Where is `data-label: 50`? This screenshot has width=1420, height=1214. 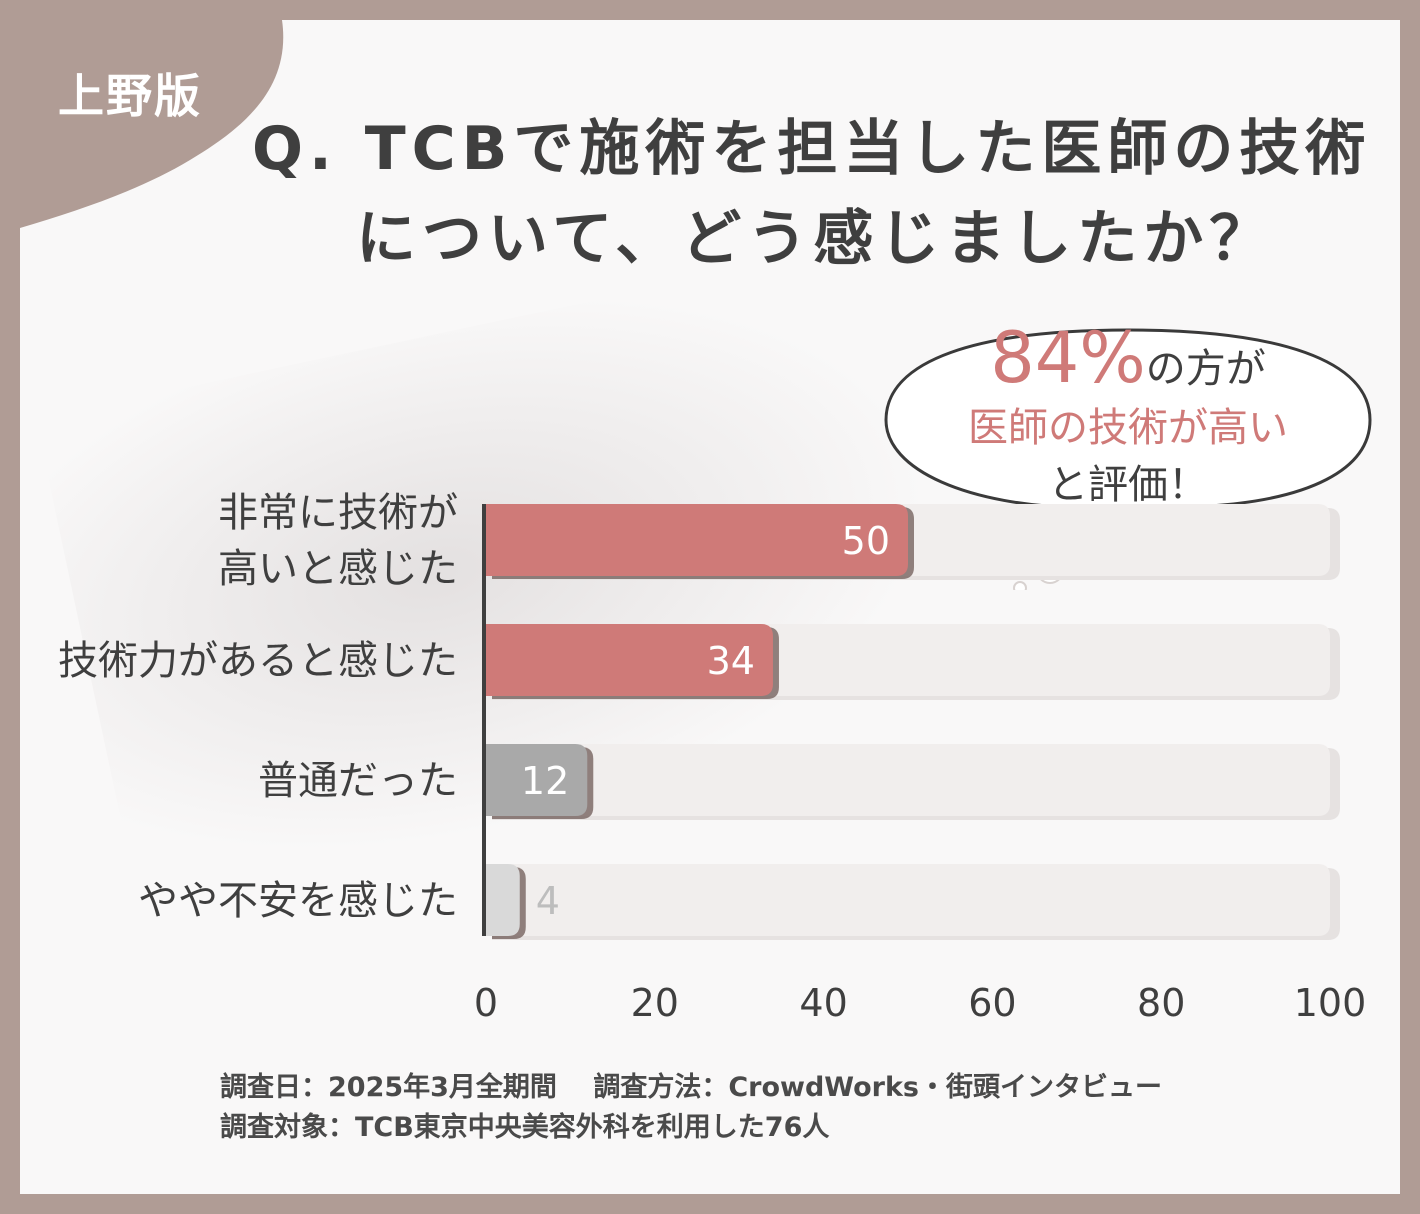
data-label: 50 is located at coordinates (866, 541).